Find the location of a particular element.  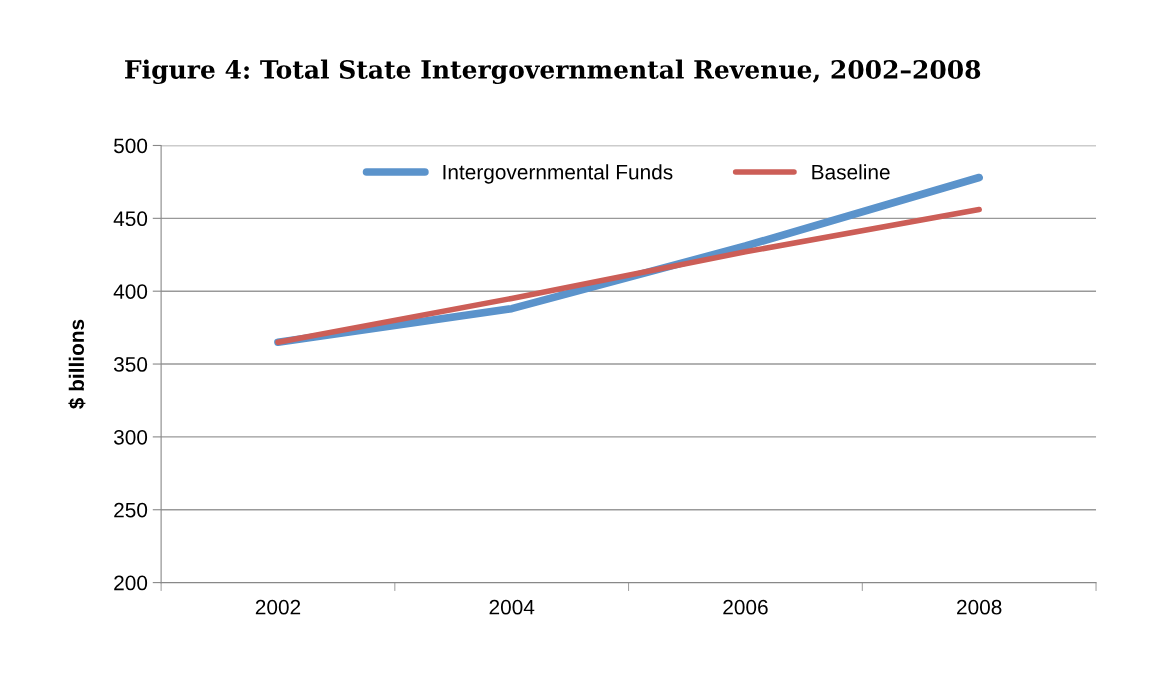

y-tick-label: 350 is located at coordinates (130, 364).